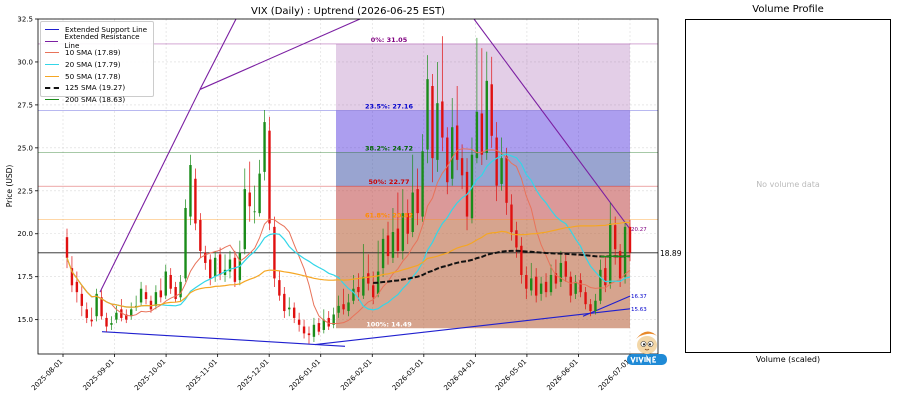 The image size is (900, 400). Describe the element at coordinates (102, 41) in the screenshot. I see `legend-label: Extended Resistance Line` at that location.